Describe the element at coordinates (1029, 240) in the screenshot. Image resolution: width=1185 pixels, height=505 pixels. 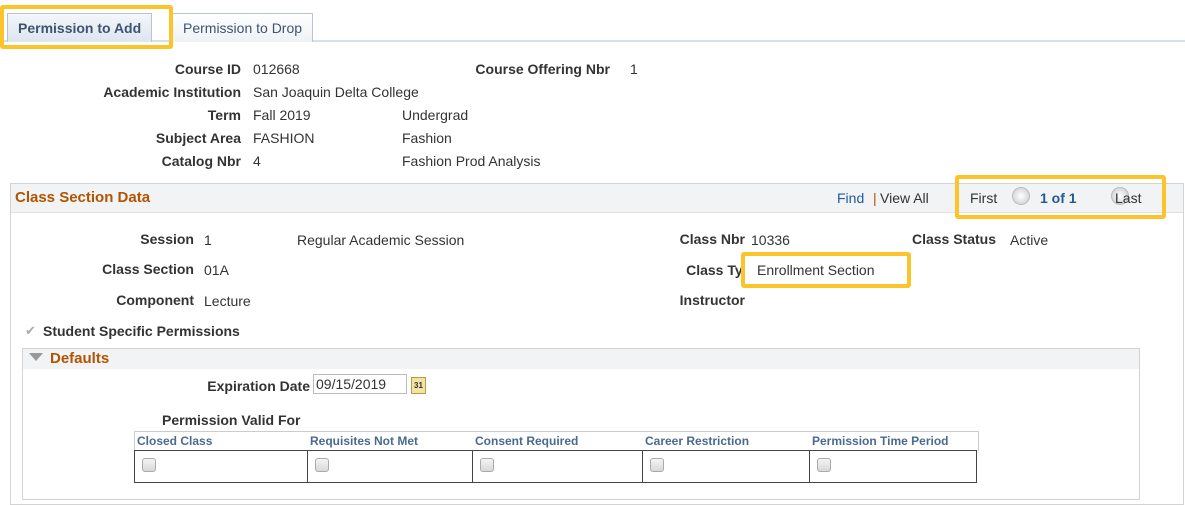
I see `class-status-value: Active` at that location.